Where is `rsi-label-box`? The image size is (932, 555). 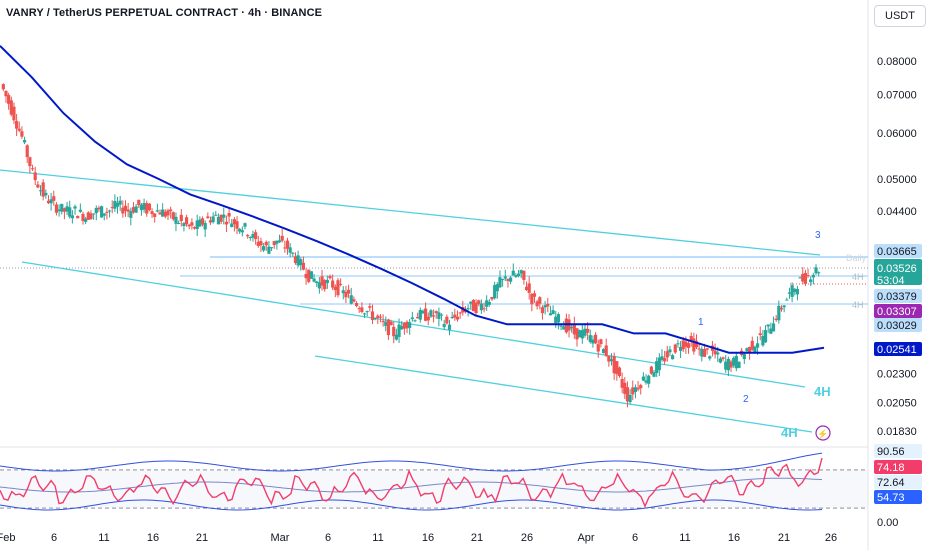 rsi-label-box is located at coordinates (898, 482).